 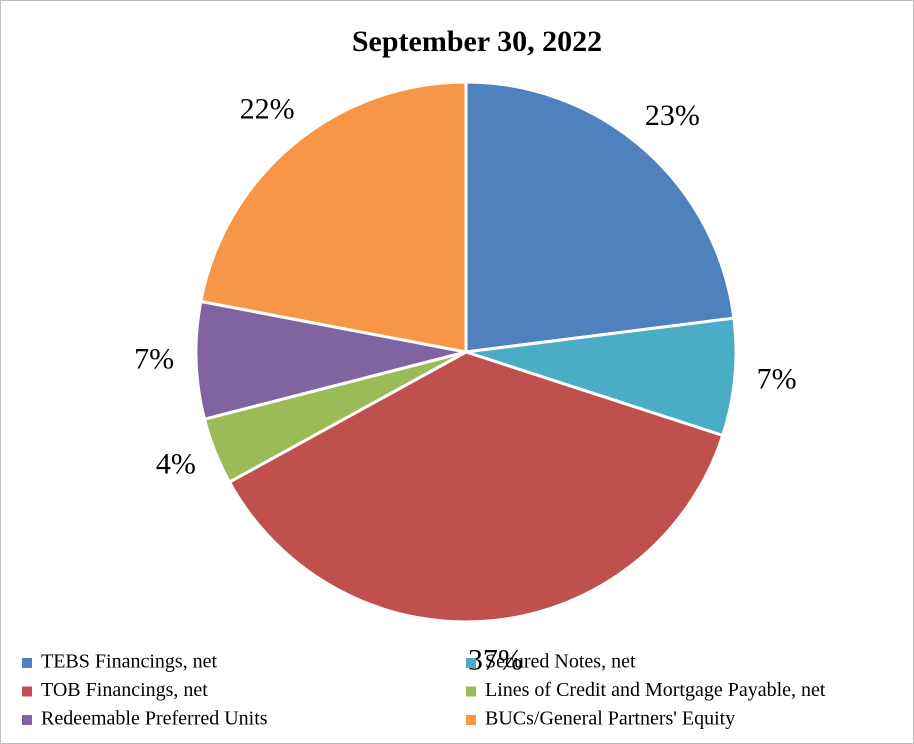 I want to click on data-label: 23%, so click(x=672, y=115).